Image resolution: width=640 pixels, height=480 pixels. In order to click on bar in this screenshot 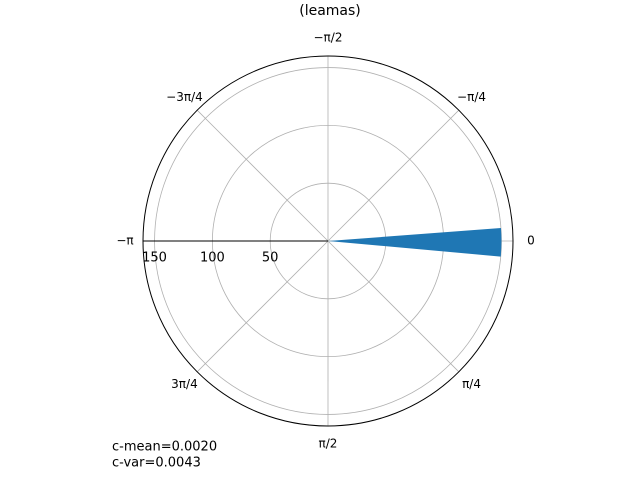, I will do `click(415, 242)`.